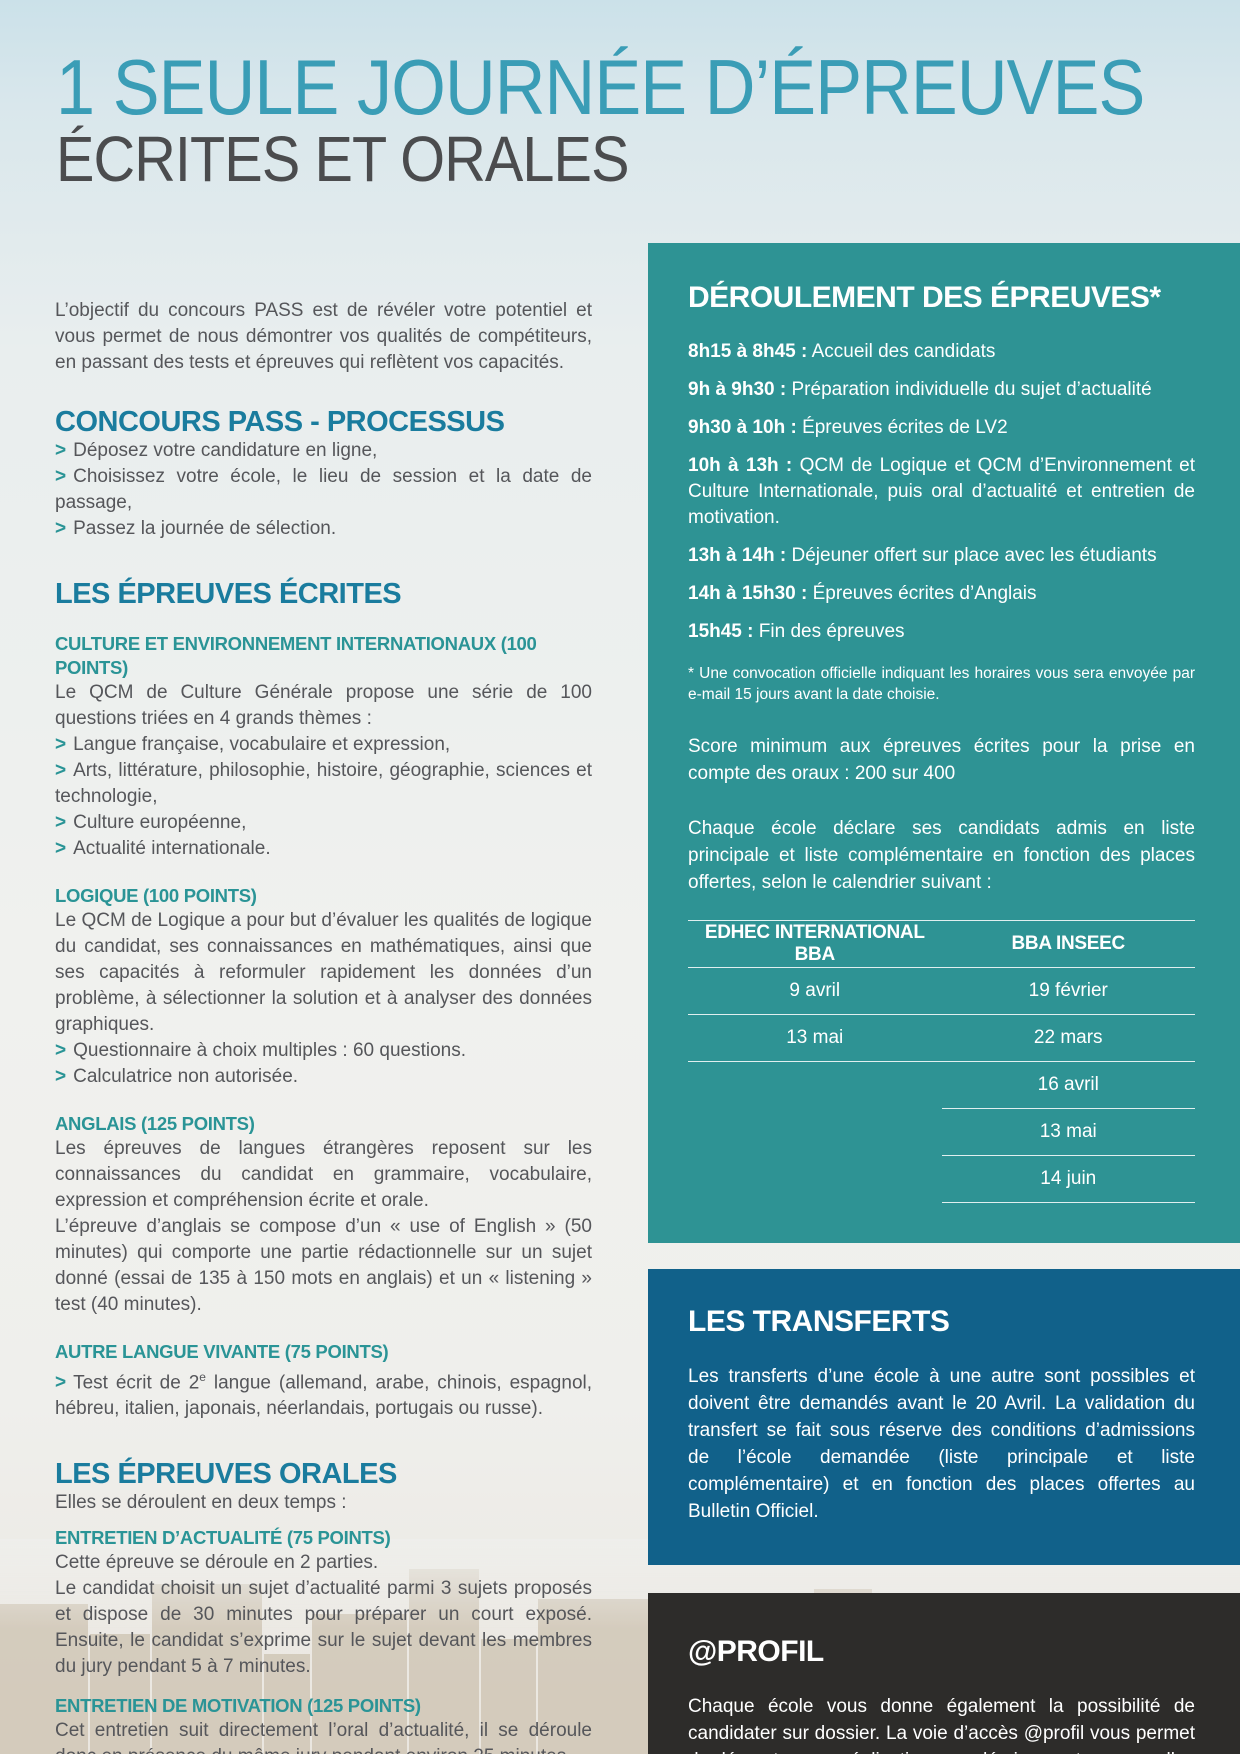  I want to click on logique-item: > Calculatrice non autorisée., so click(323, 1077).